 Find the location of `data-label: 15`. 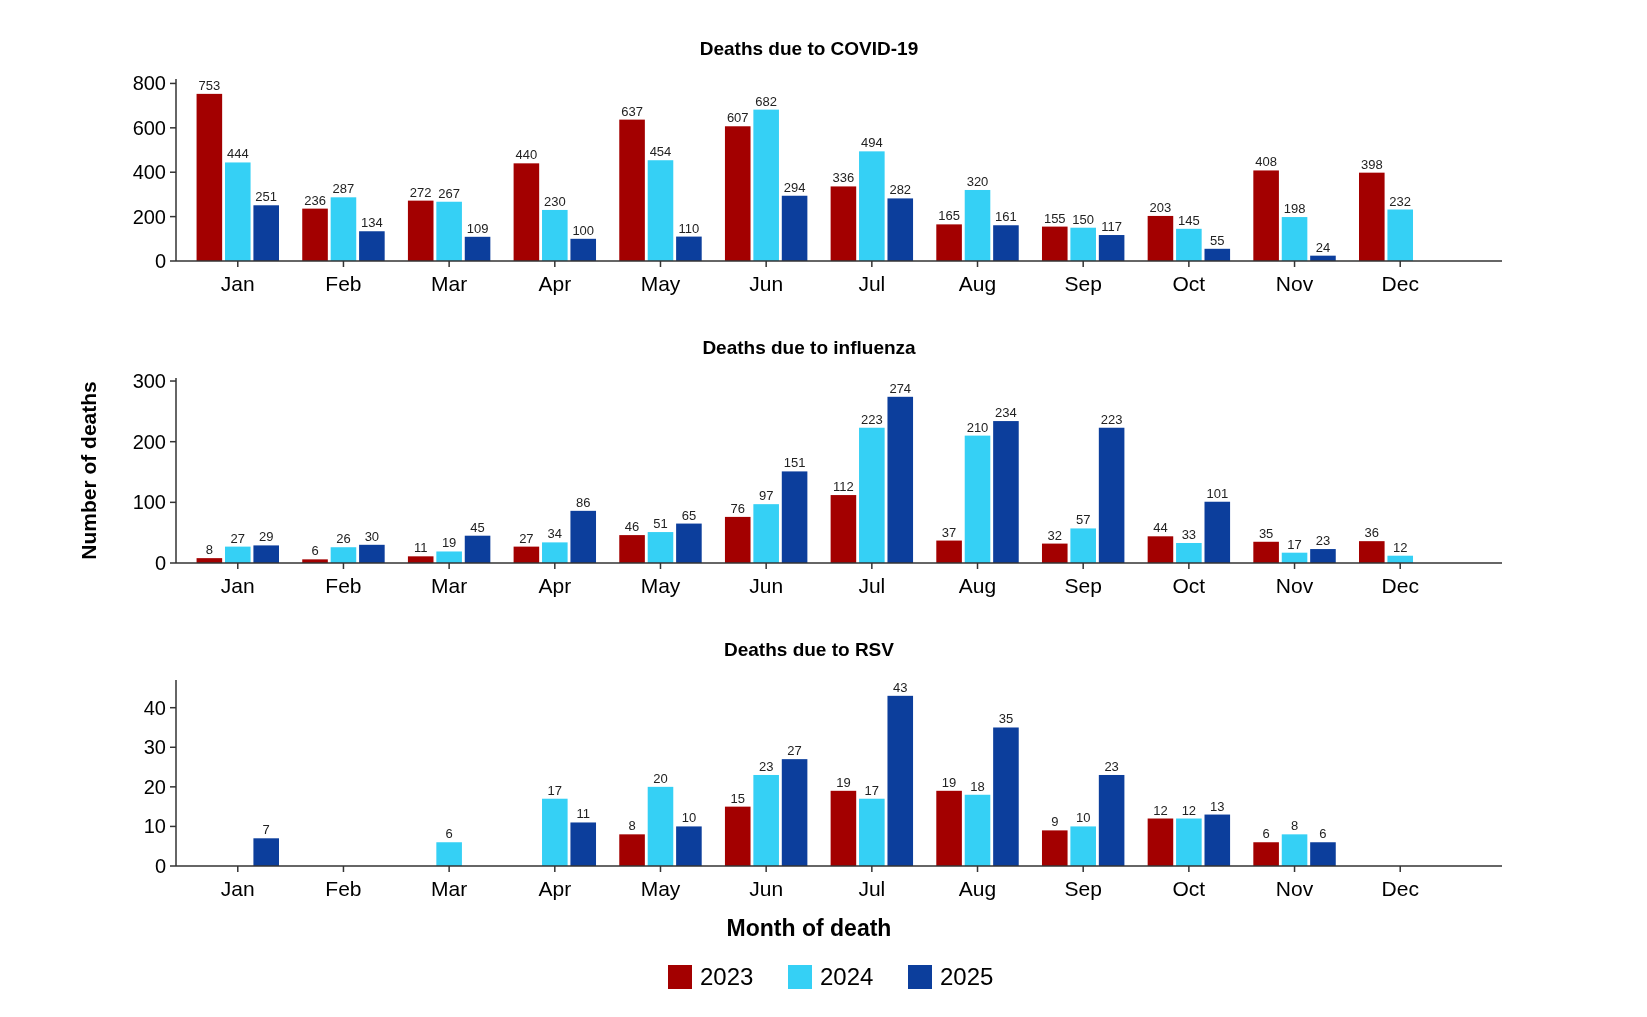

data-label: 15 is located at coordinates (737, 798).